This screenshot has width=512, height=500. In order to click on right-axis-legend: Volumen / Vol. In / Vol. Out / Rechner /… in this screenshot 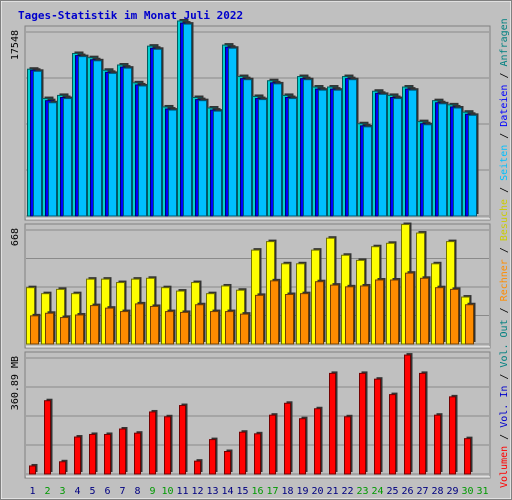, I will do `click(504, 253)`.